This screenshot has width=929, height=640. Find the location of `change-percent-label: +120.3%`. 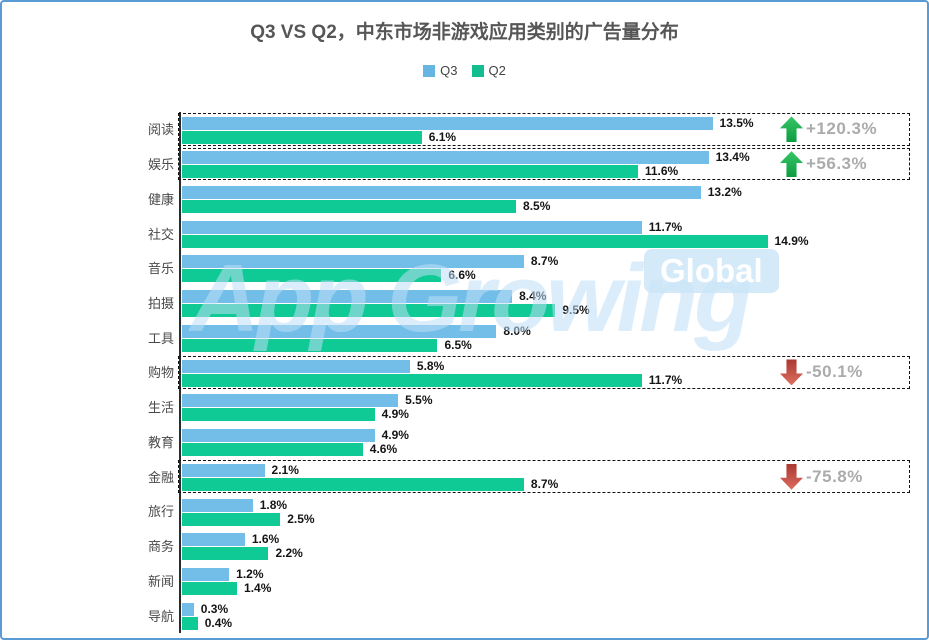

change-percent-label: +120.3% is located at coordinates (842, 129).